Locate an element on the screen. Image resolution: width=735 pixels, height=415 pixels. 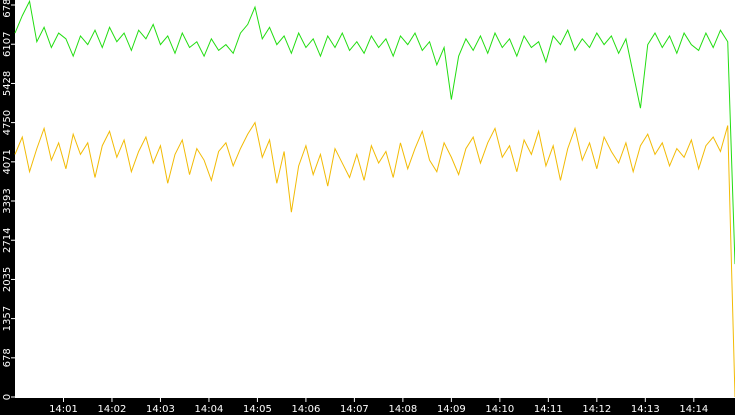
x-tick-label: 14:02 is located at coordinates (112, 409).